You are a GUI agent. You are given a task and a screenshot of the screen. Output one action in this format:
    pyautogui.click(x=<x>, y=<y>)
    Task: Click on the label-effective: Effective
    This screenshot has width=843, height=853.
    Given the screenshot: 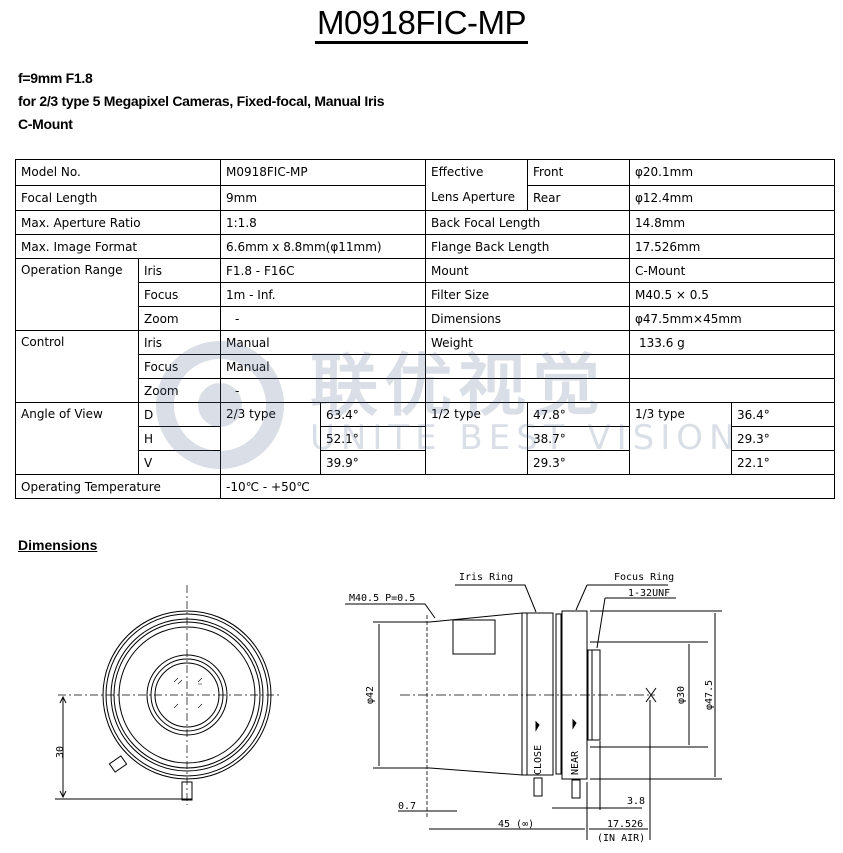 What is the action you would take?
    pyautogui.click(x=457, y=172)
    